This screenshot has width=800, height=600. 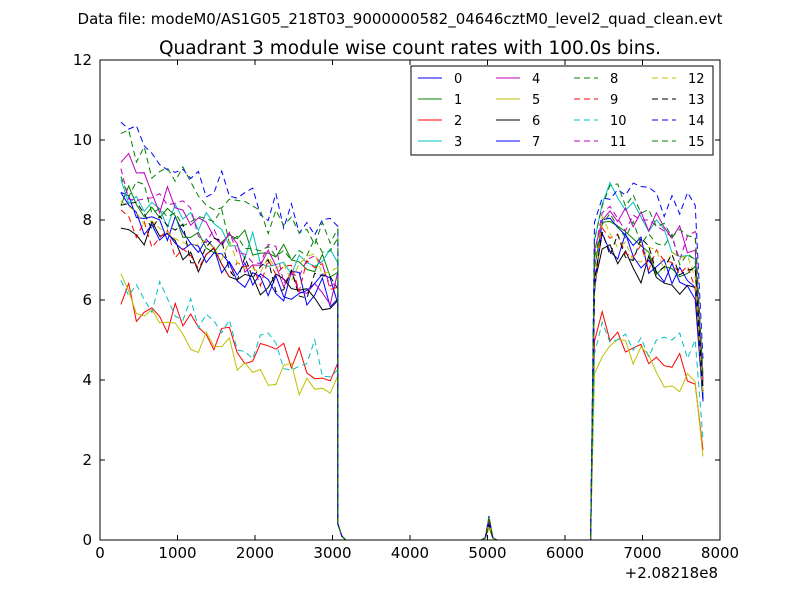 I want to click on x-tick-label: 0, so click(x=100, y=553).